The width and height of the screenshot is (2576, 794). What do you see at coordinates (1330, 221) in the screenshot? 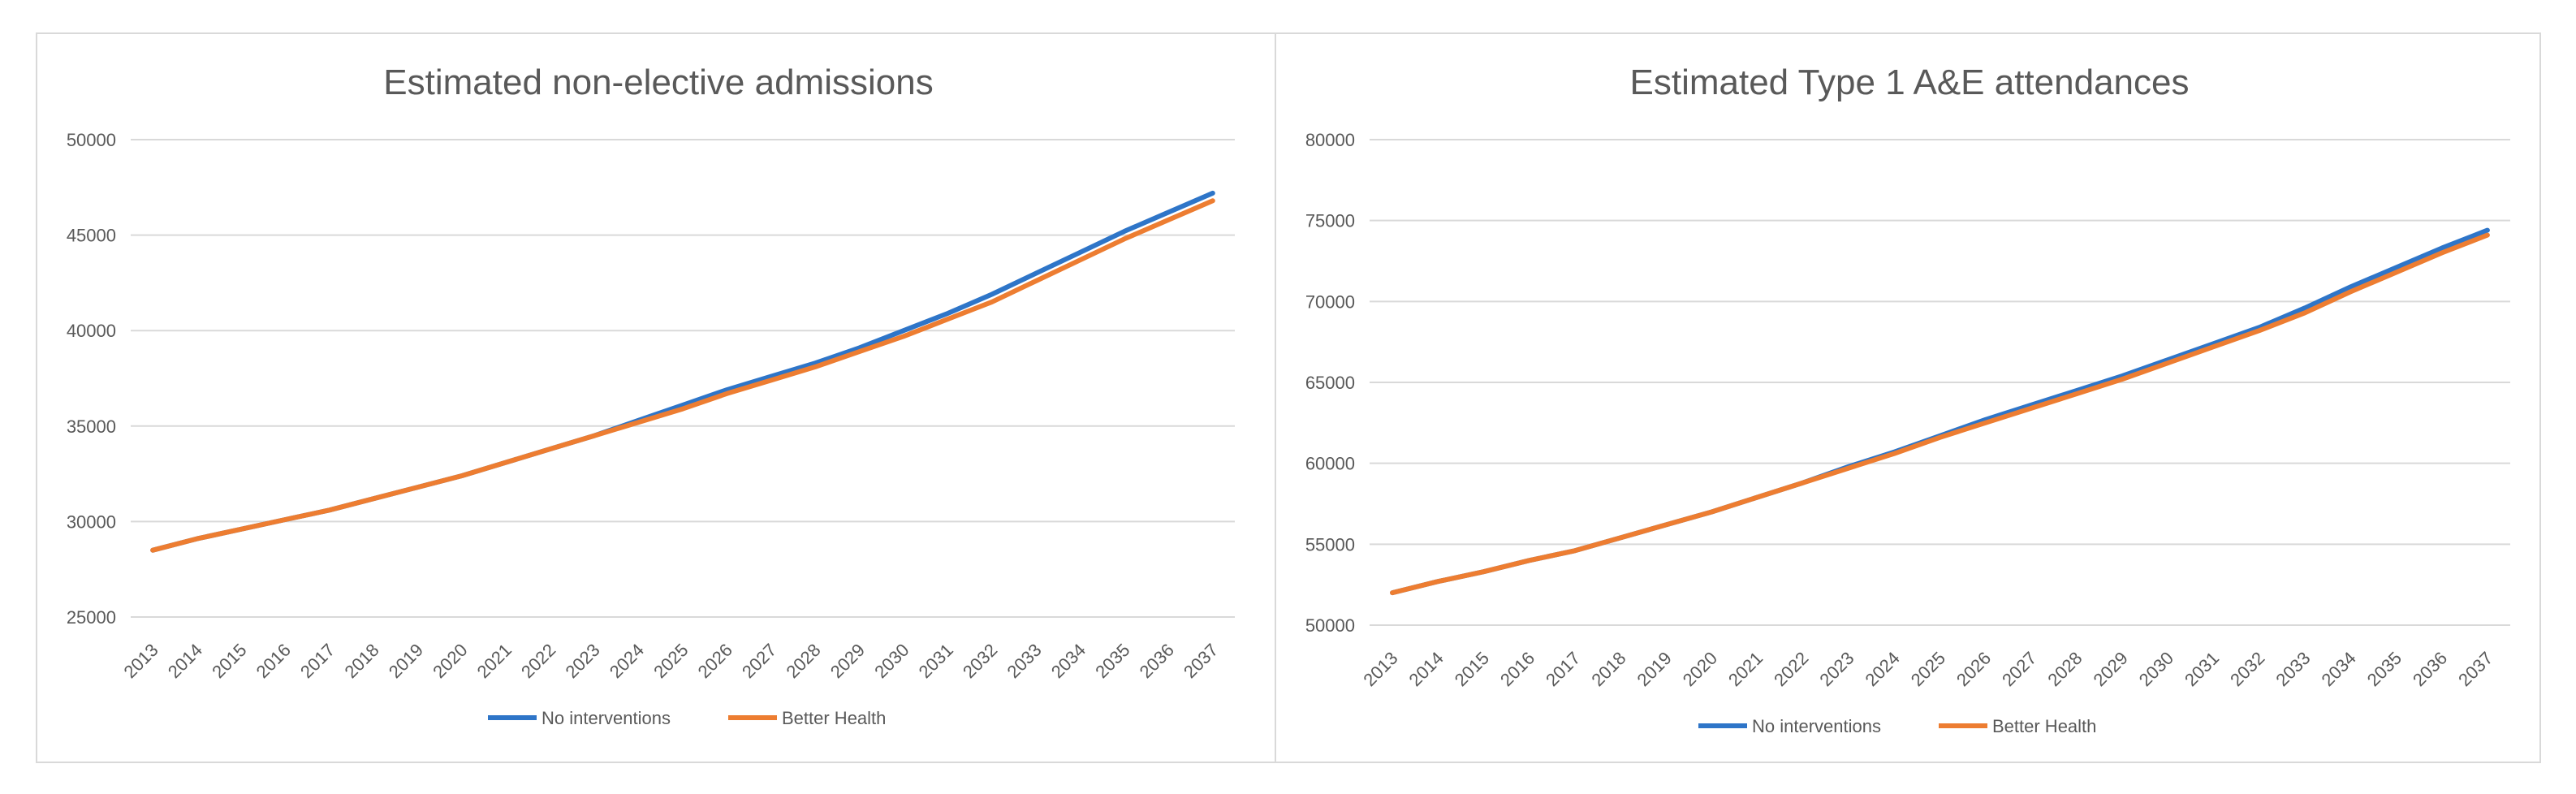
I see `y-tick-label: 75000` at bounding box center [1330, 221].